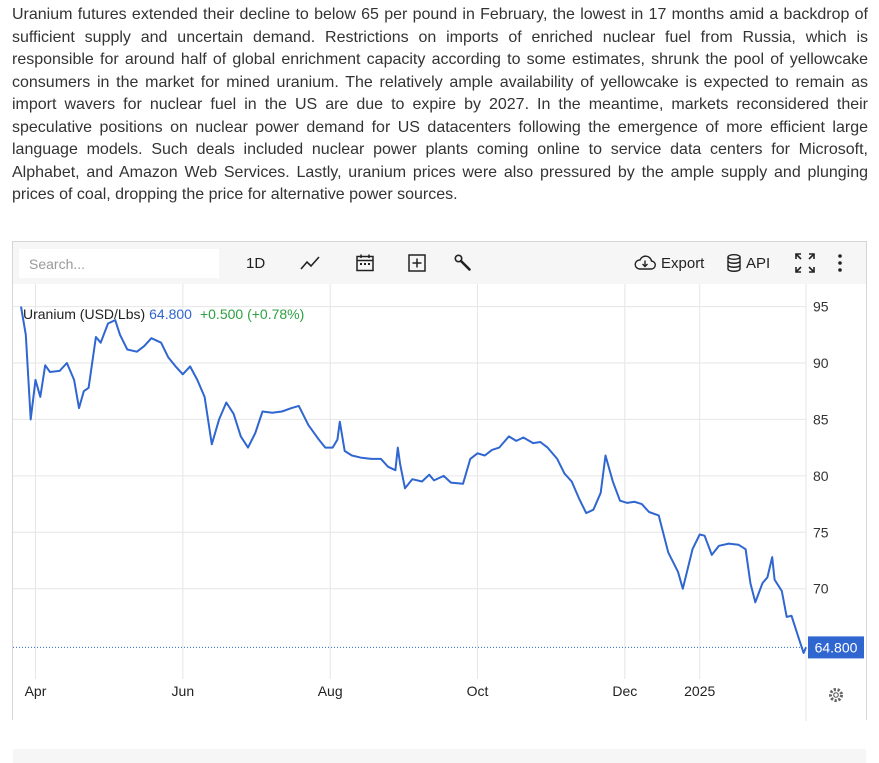  I want to click on add-box-icon, so click(417, 263).